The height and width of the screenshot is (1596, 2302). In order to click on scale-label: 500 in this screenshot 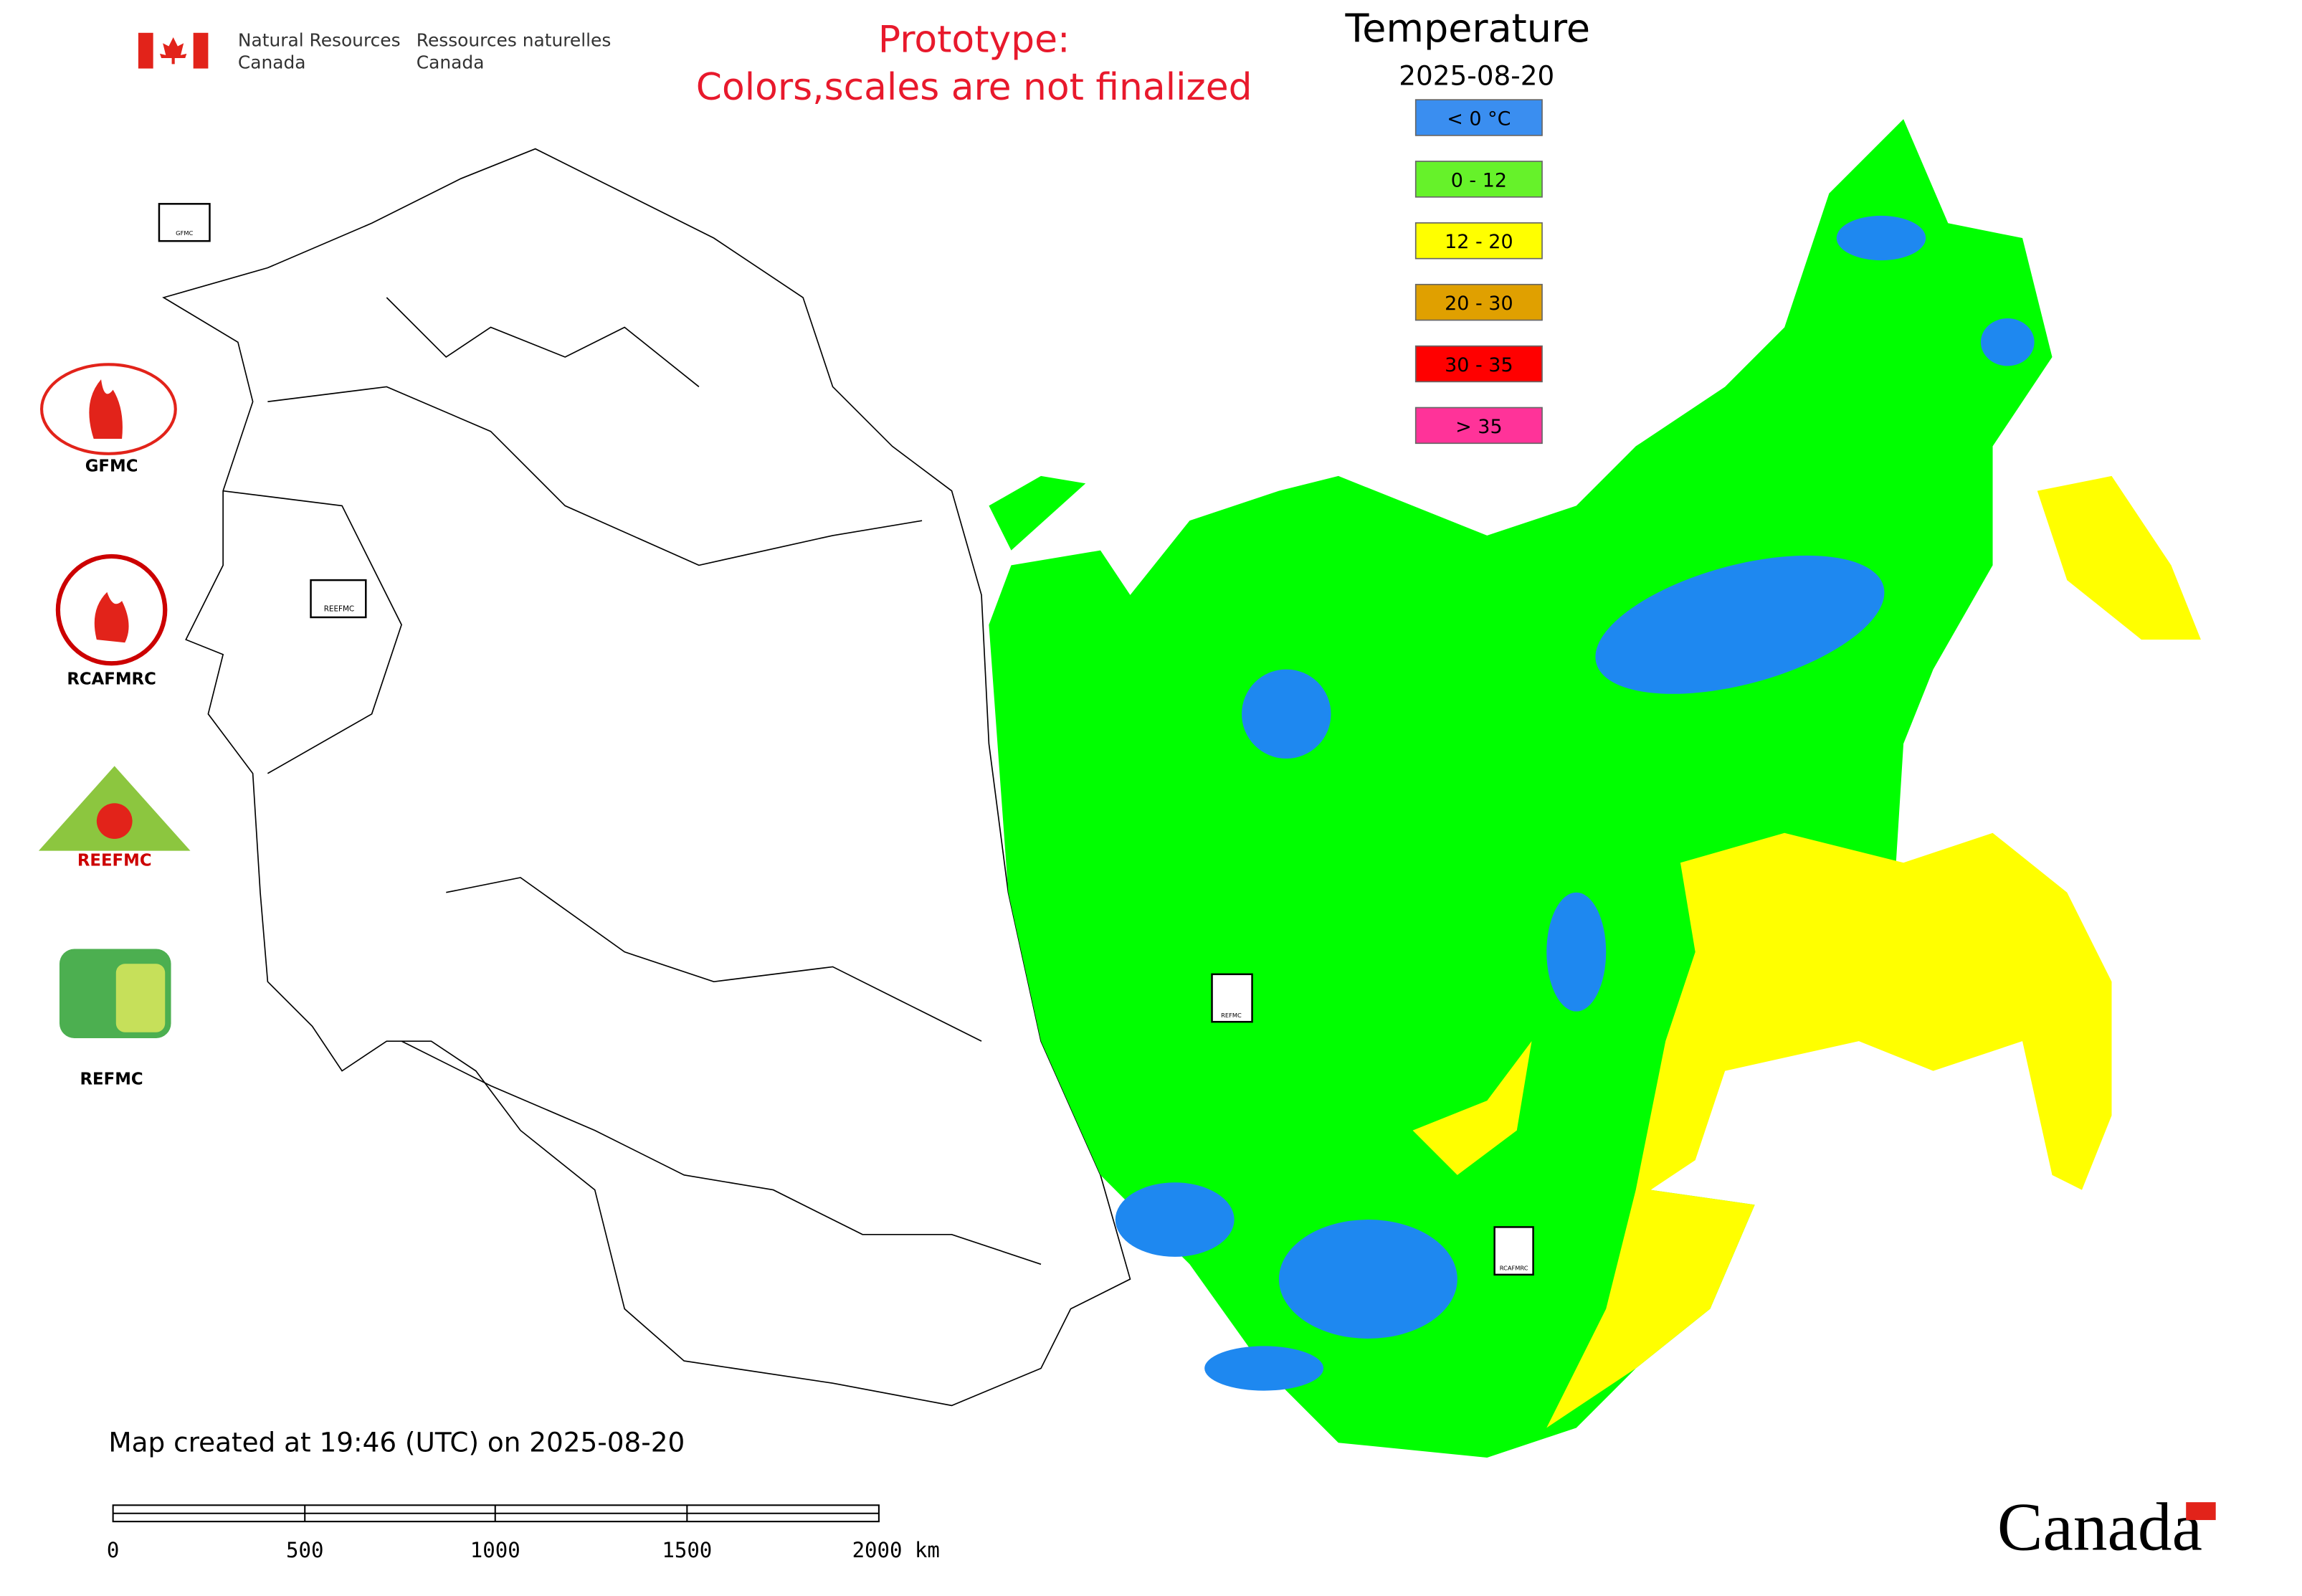, I will do `click(304, 1550)`.